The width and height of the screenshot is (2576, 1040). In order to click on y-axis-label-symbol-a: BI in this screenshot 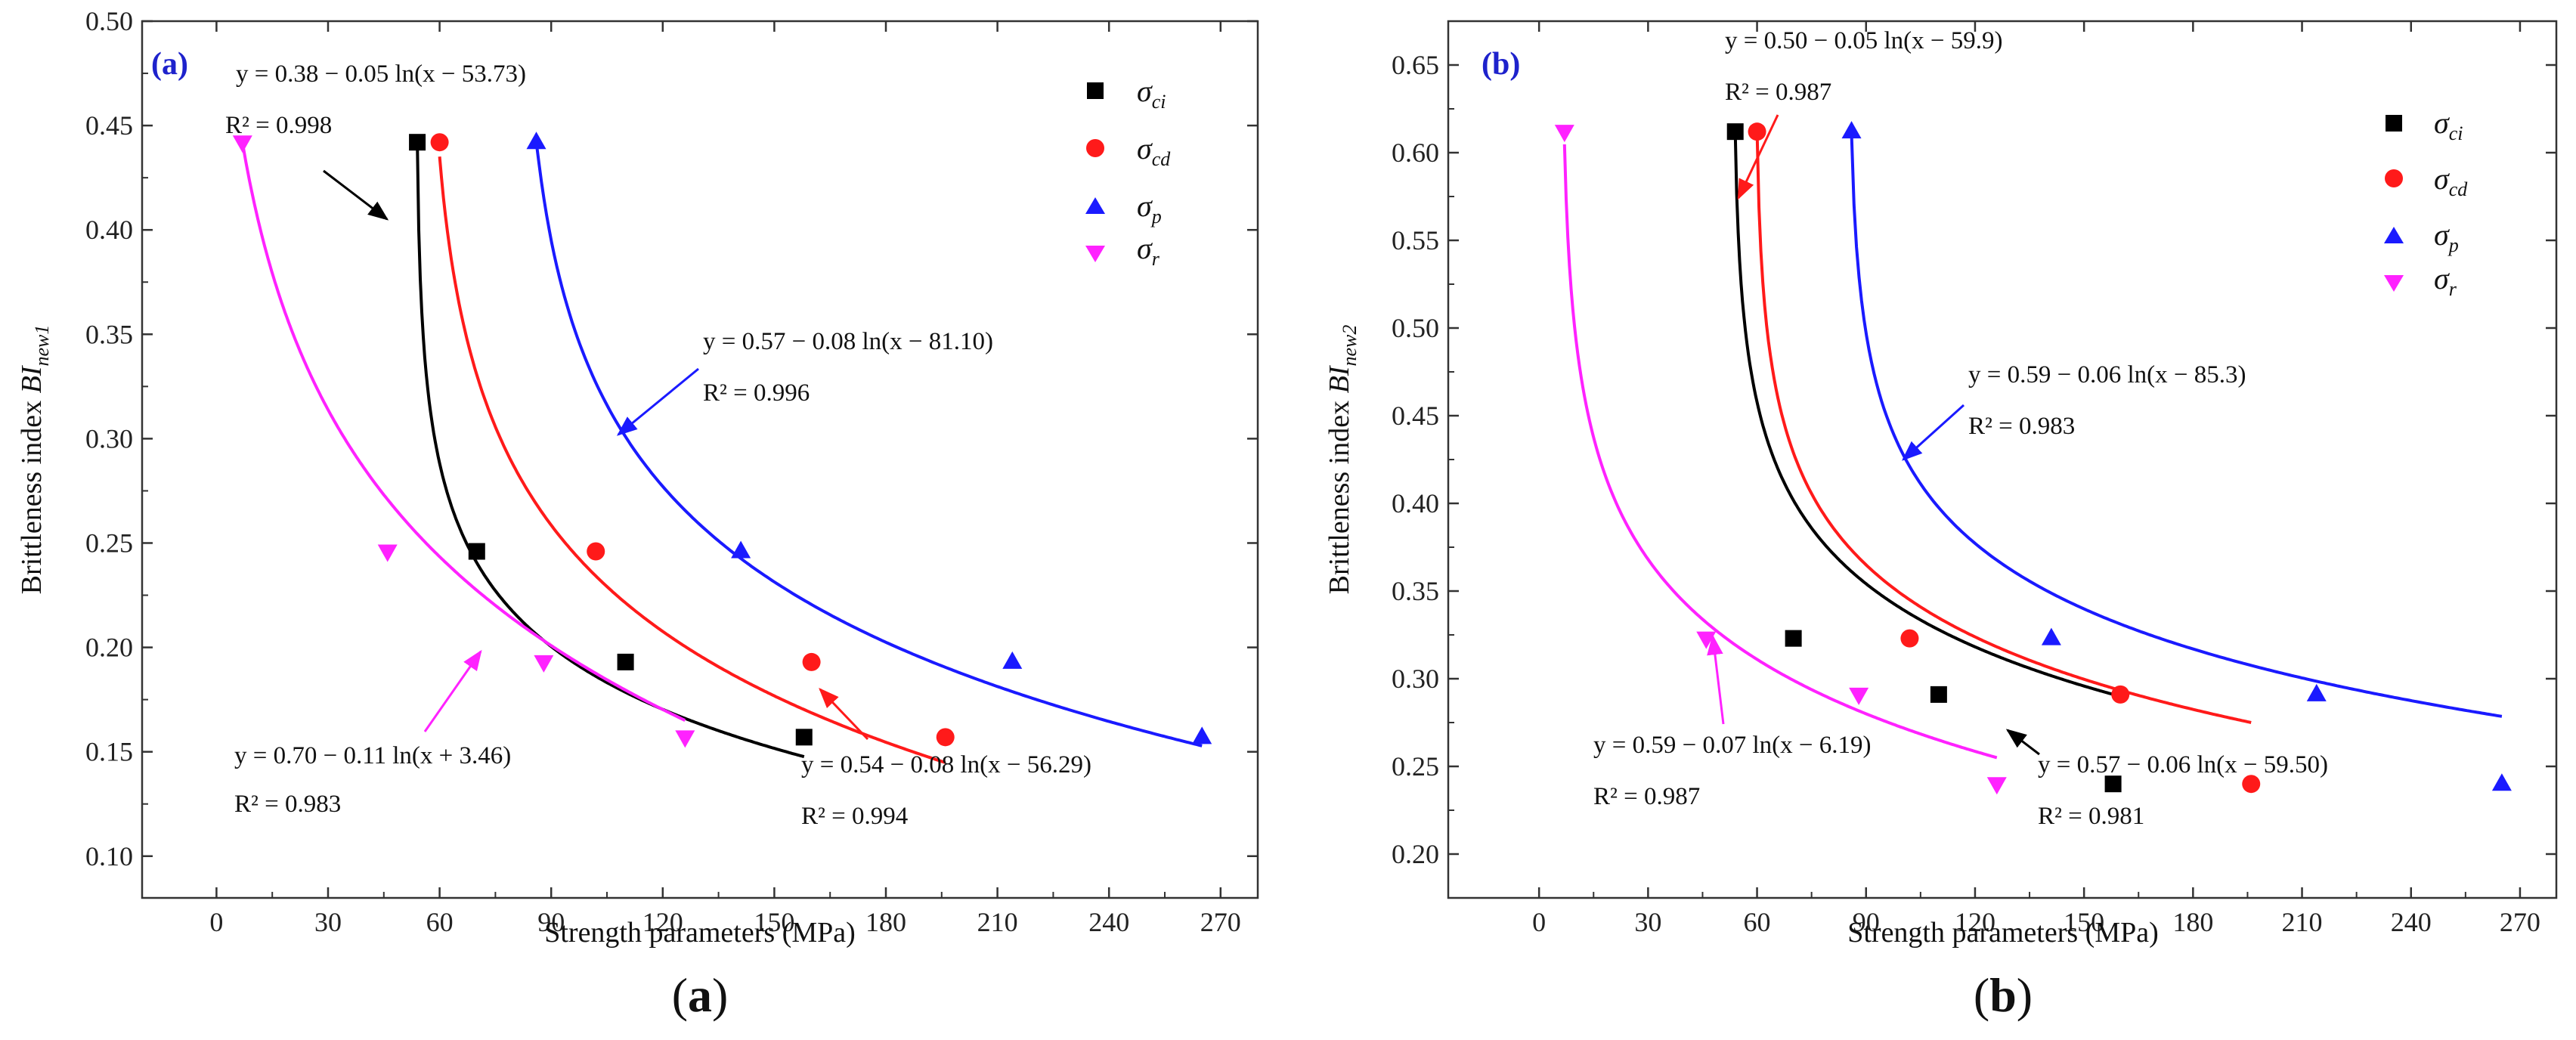, I will do `click(32, 378)`.